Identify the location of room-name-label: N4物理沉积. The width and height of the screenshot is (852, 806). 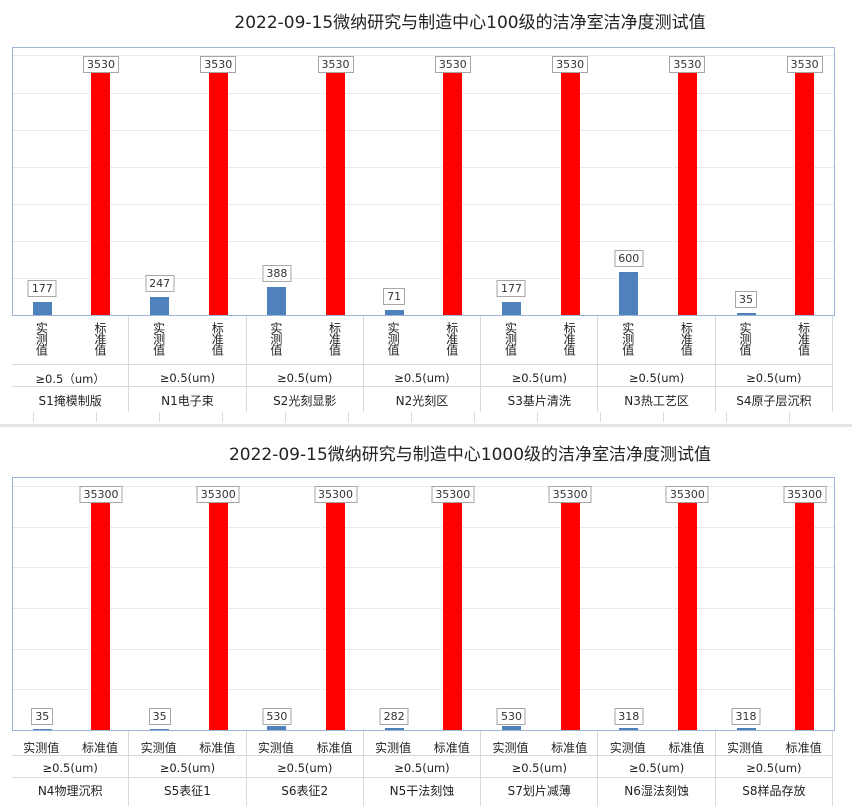
(70, 791).